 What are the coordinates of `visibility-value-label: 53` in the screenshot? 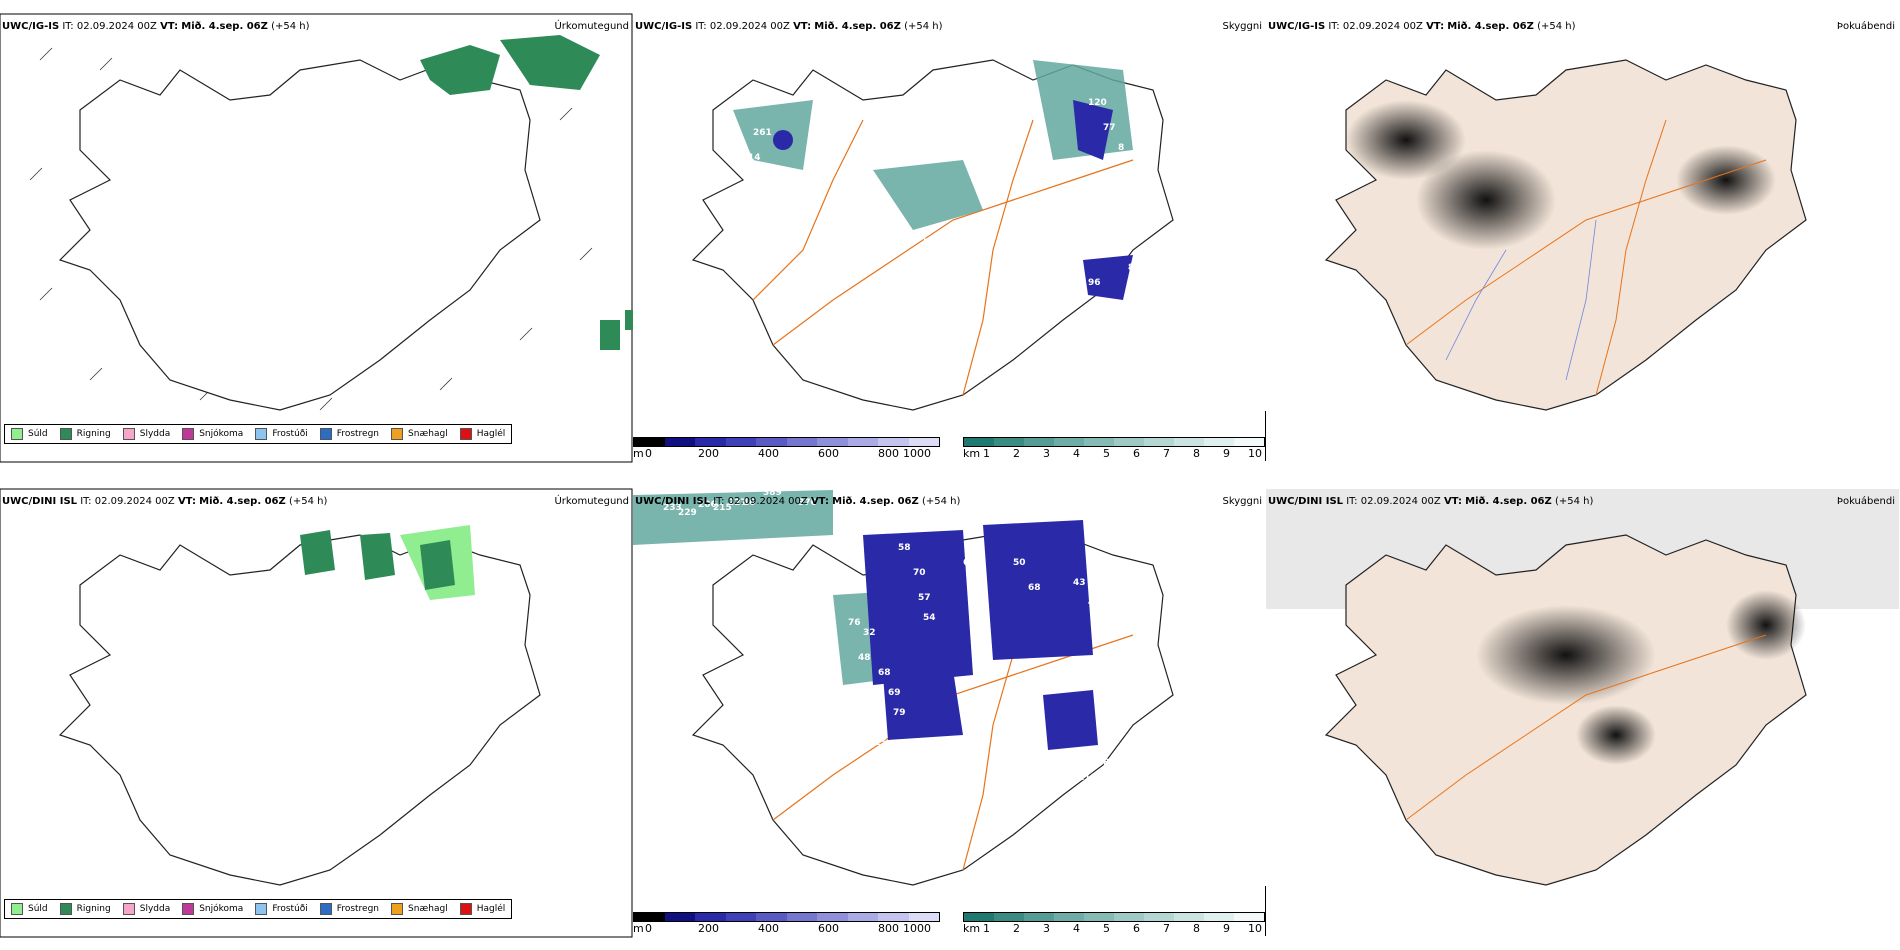 It's located at (1139, 623).